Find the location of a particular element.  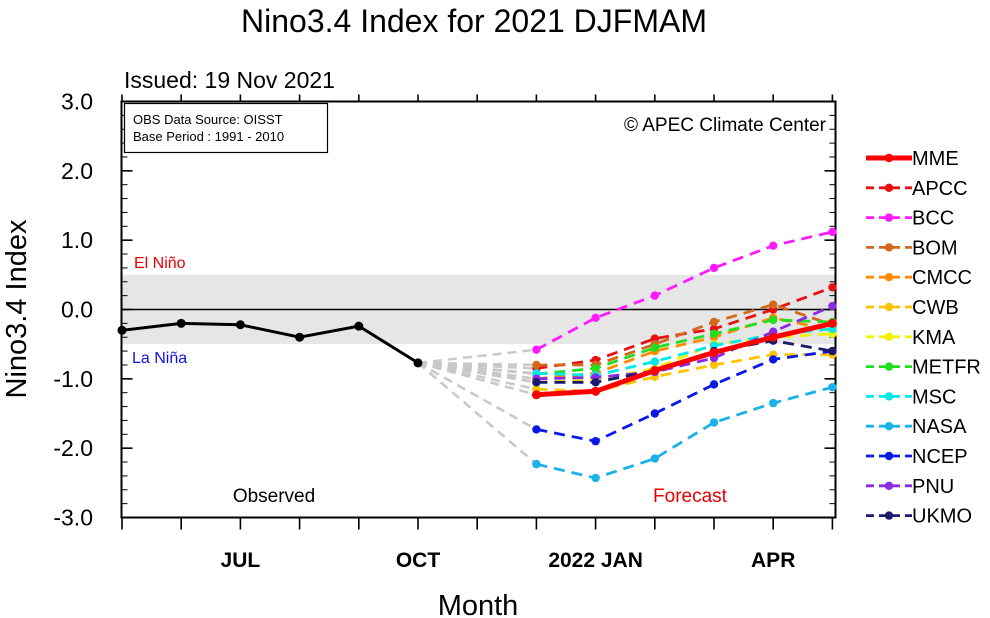

legend-item-bcc: BCC is located at coordinates (910, 219).